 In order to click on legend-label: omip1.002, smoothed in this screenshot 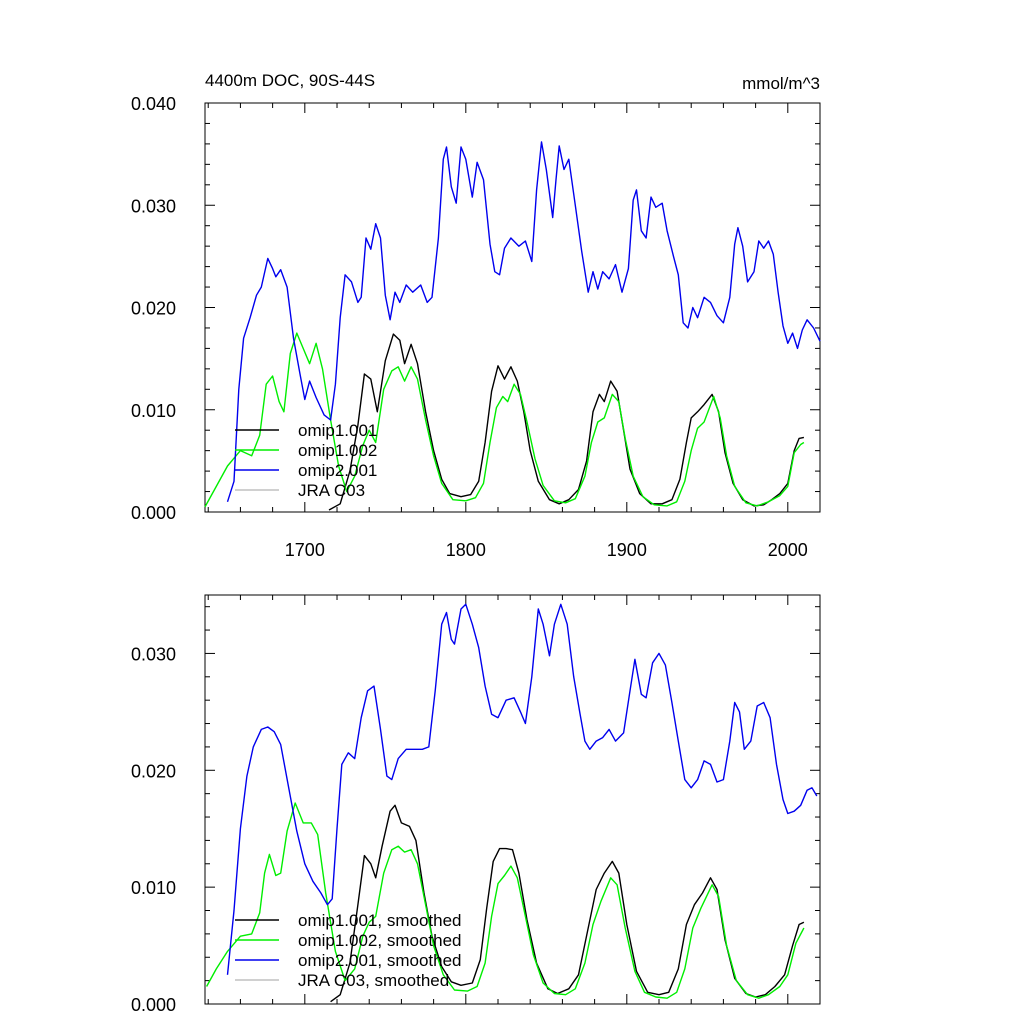, I will do `click(380, 940)`.